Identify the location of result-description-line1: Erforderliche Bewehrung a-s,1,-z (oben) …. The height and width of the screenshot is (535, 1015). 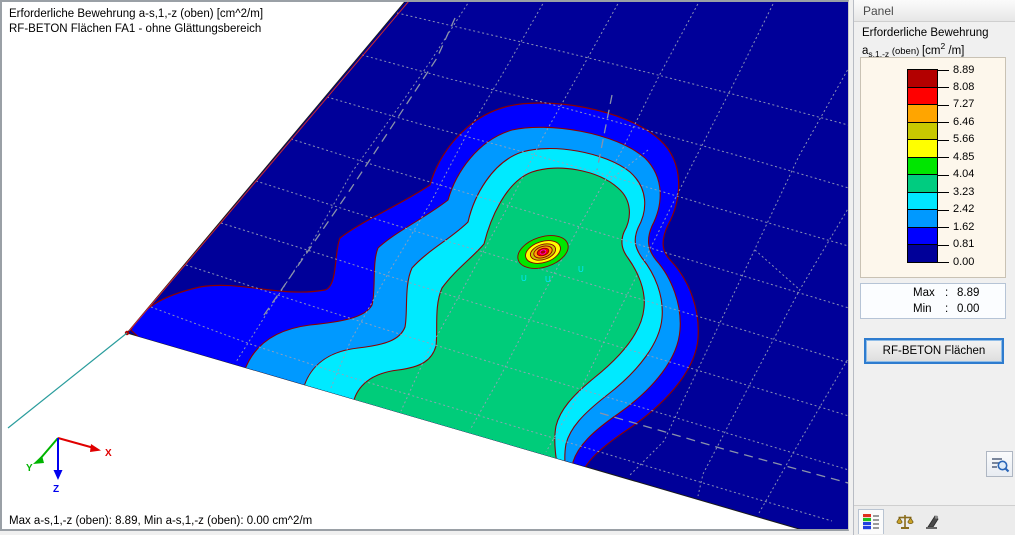
(136, 14).